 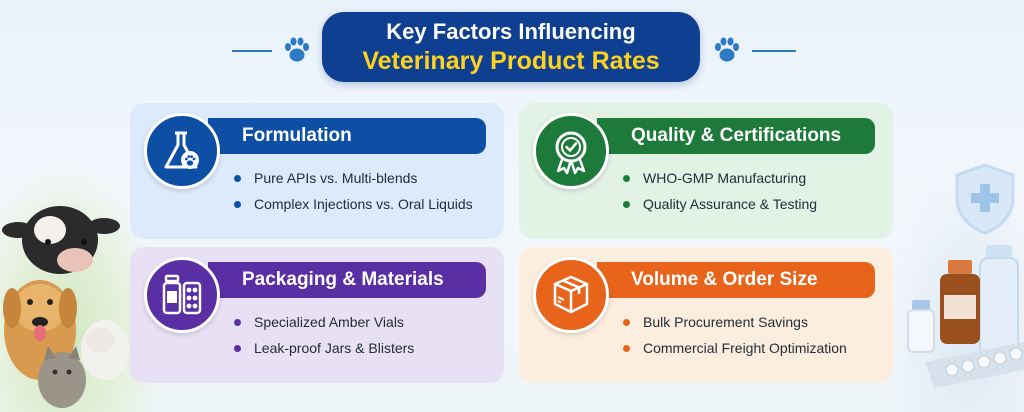 What do you see at coordinates (353, 204) in the screenshot?
I see `list-item: Complex Injections vs. Oral Liquids` at bounding box center [353, 204].